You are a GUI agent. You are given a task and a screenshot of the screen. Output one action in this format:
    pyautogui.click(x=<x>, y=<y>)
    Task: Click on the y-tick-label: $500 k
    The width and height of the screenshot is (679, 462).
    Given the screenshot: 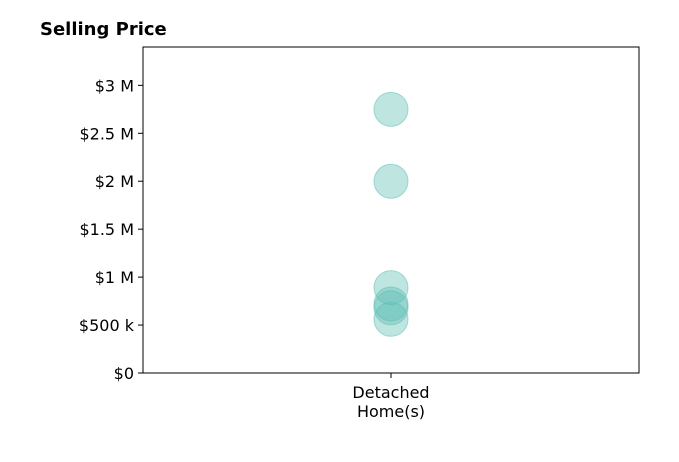 What is the action you would take?
    pyautogui.click(x=107, y=325)
    